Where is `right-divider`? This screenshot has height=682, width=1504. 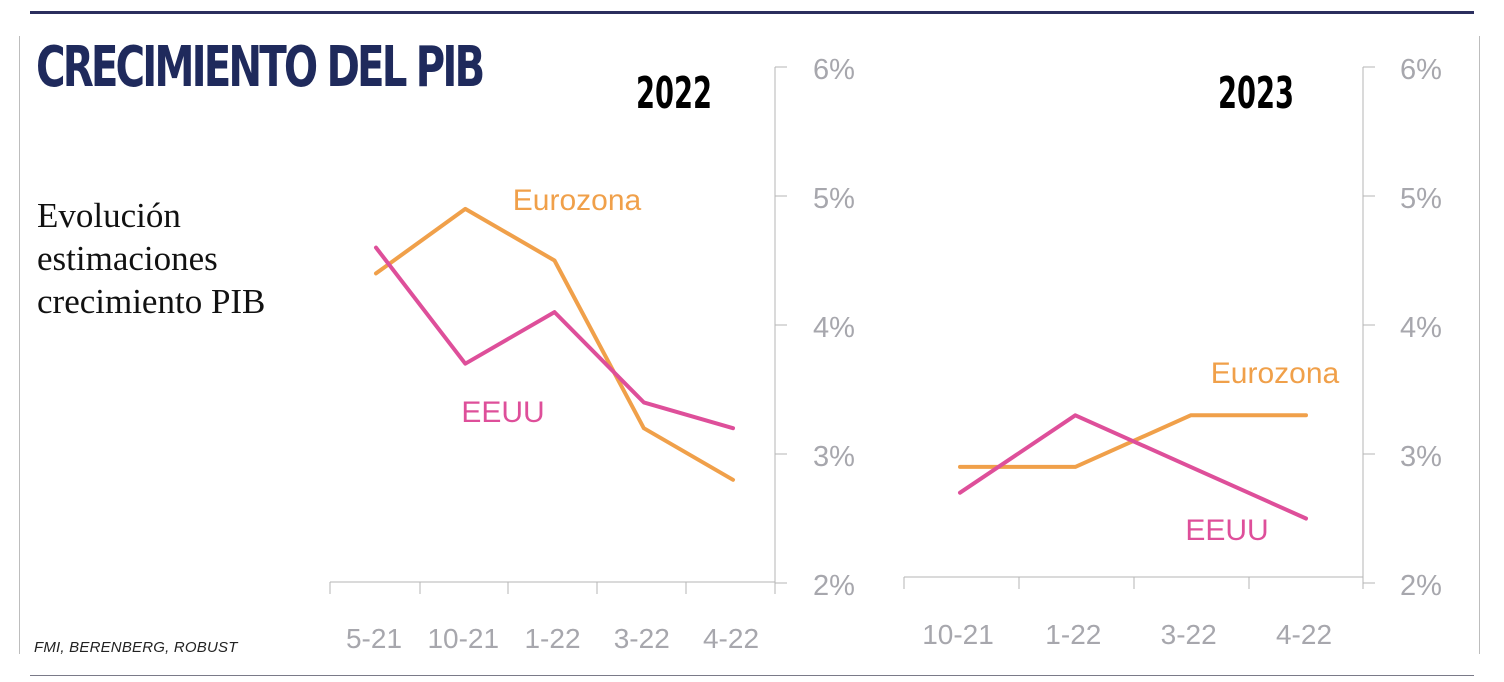 right-divider is located at coordinates (1479, 345).